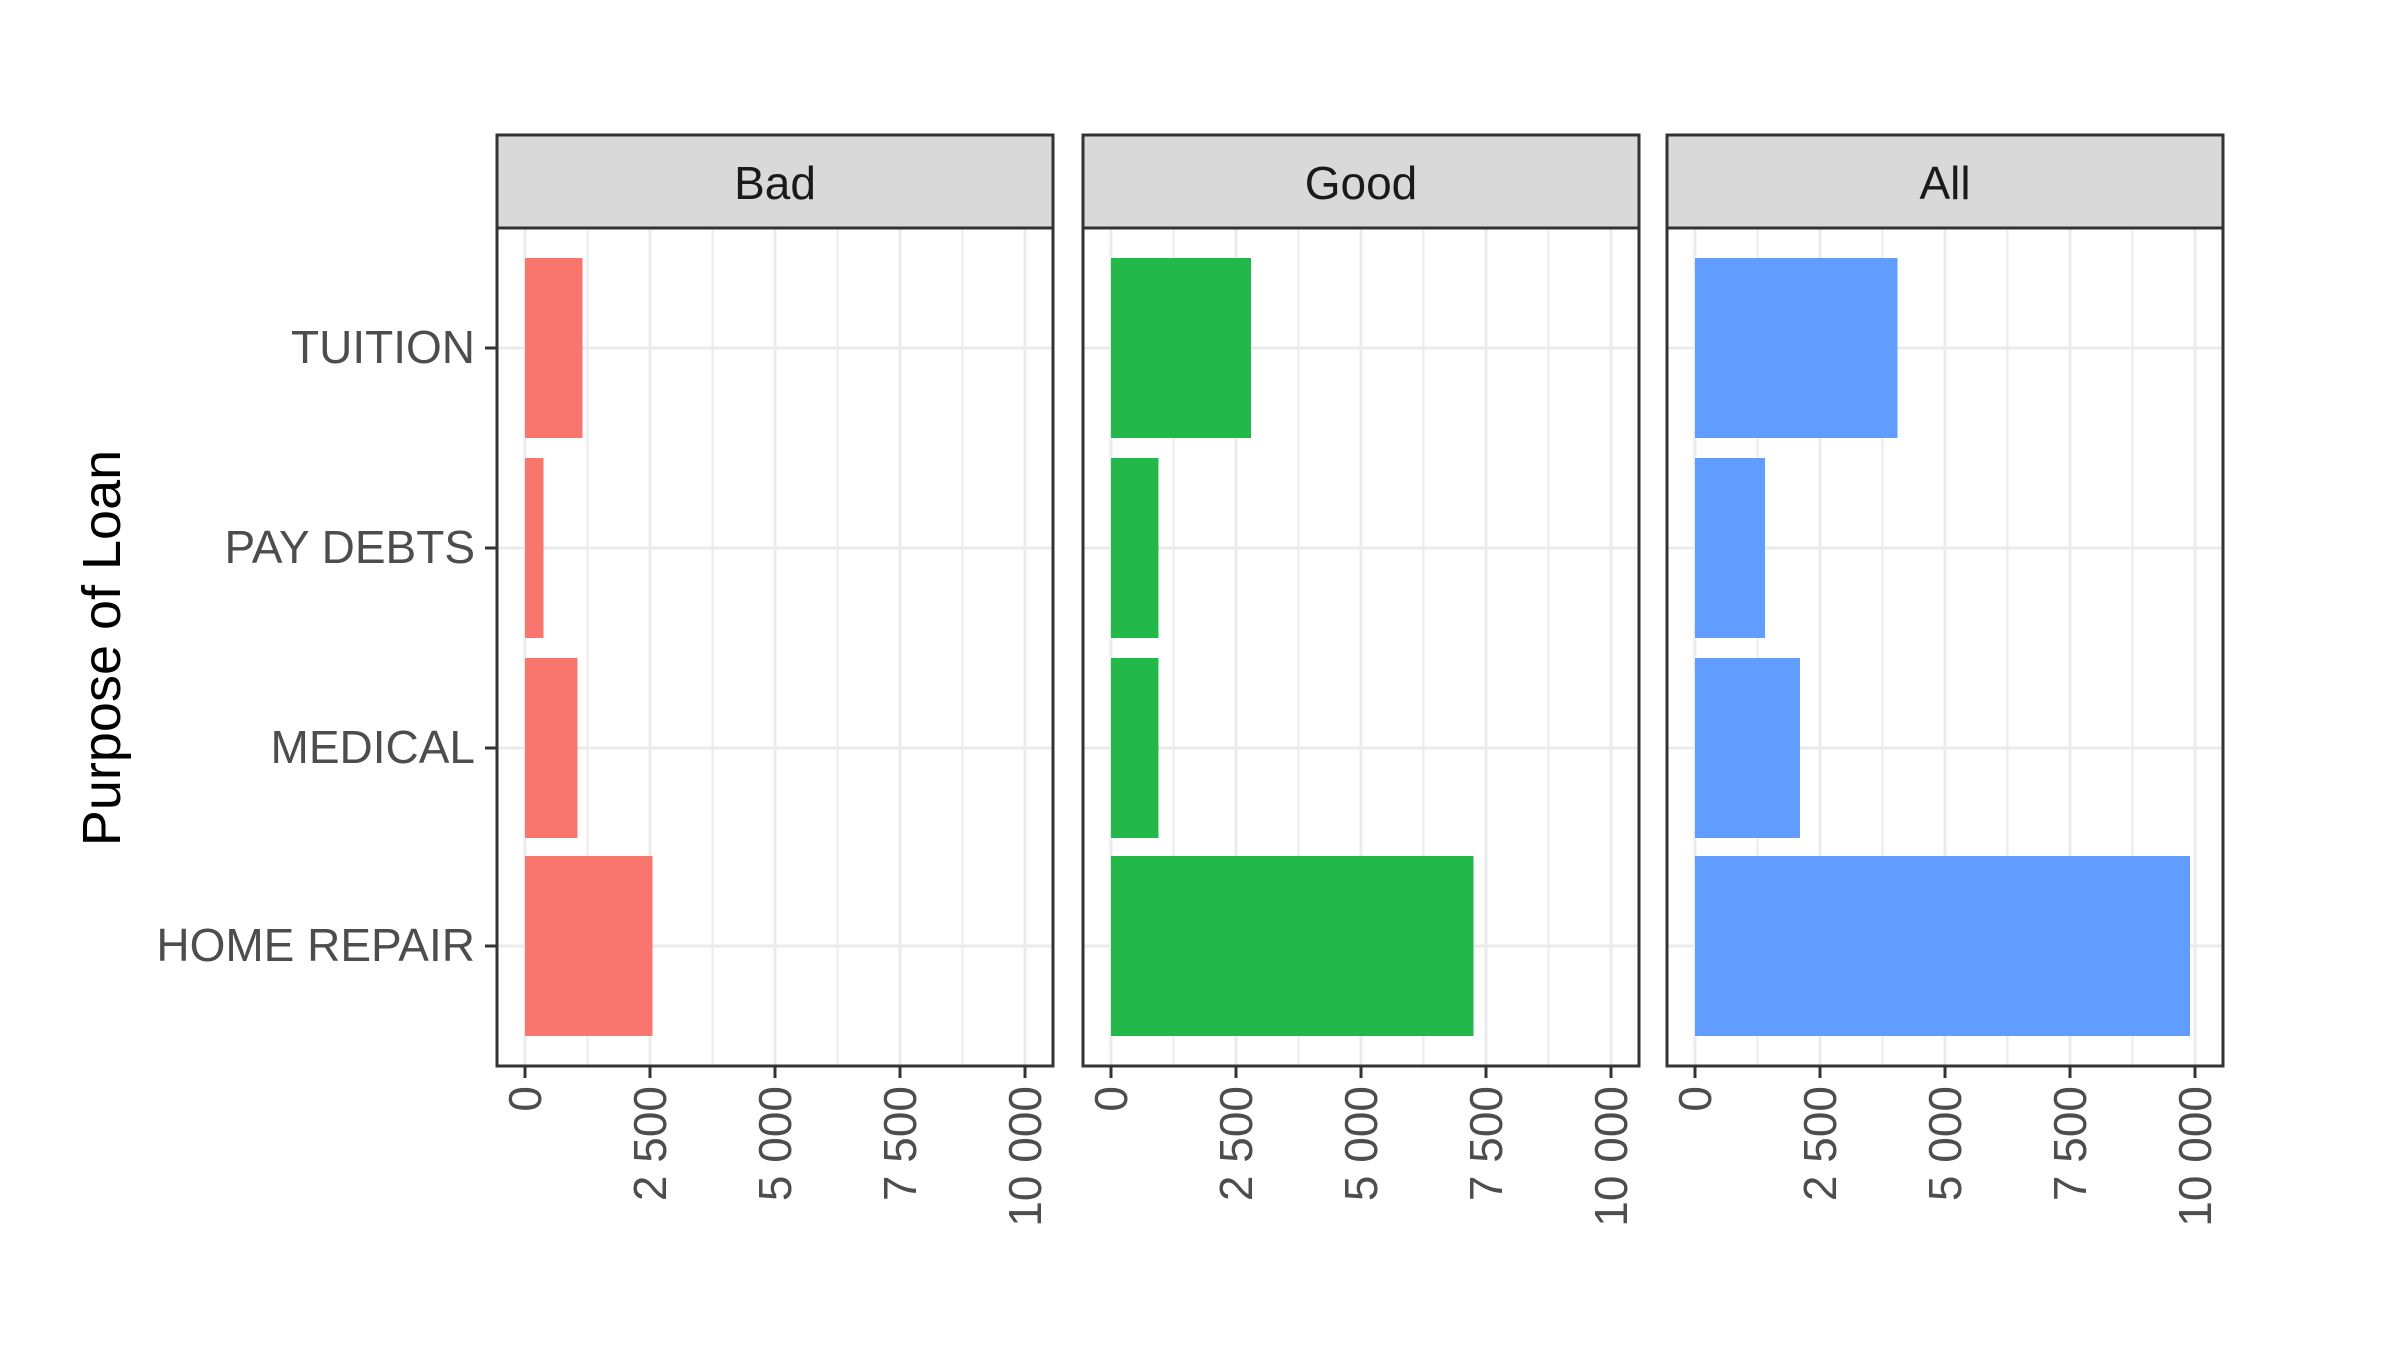 The image size is (2386, 1363). Describe the element at coordinates (102, 648) in the screenshot. I see `y-axis-title: Purpose of Loan` at that location.